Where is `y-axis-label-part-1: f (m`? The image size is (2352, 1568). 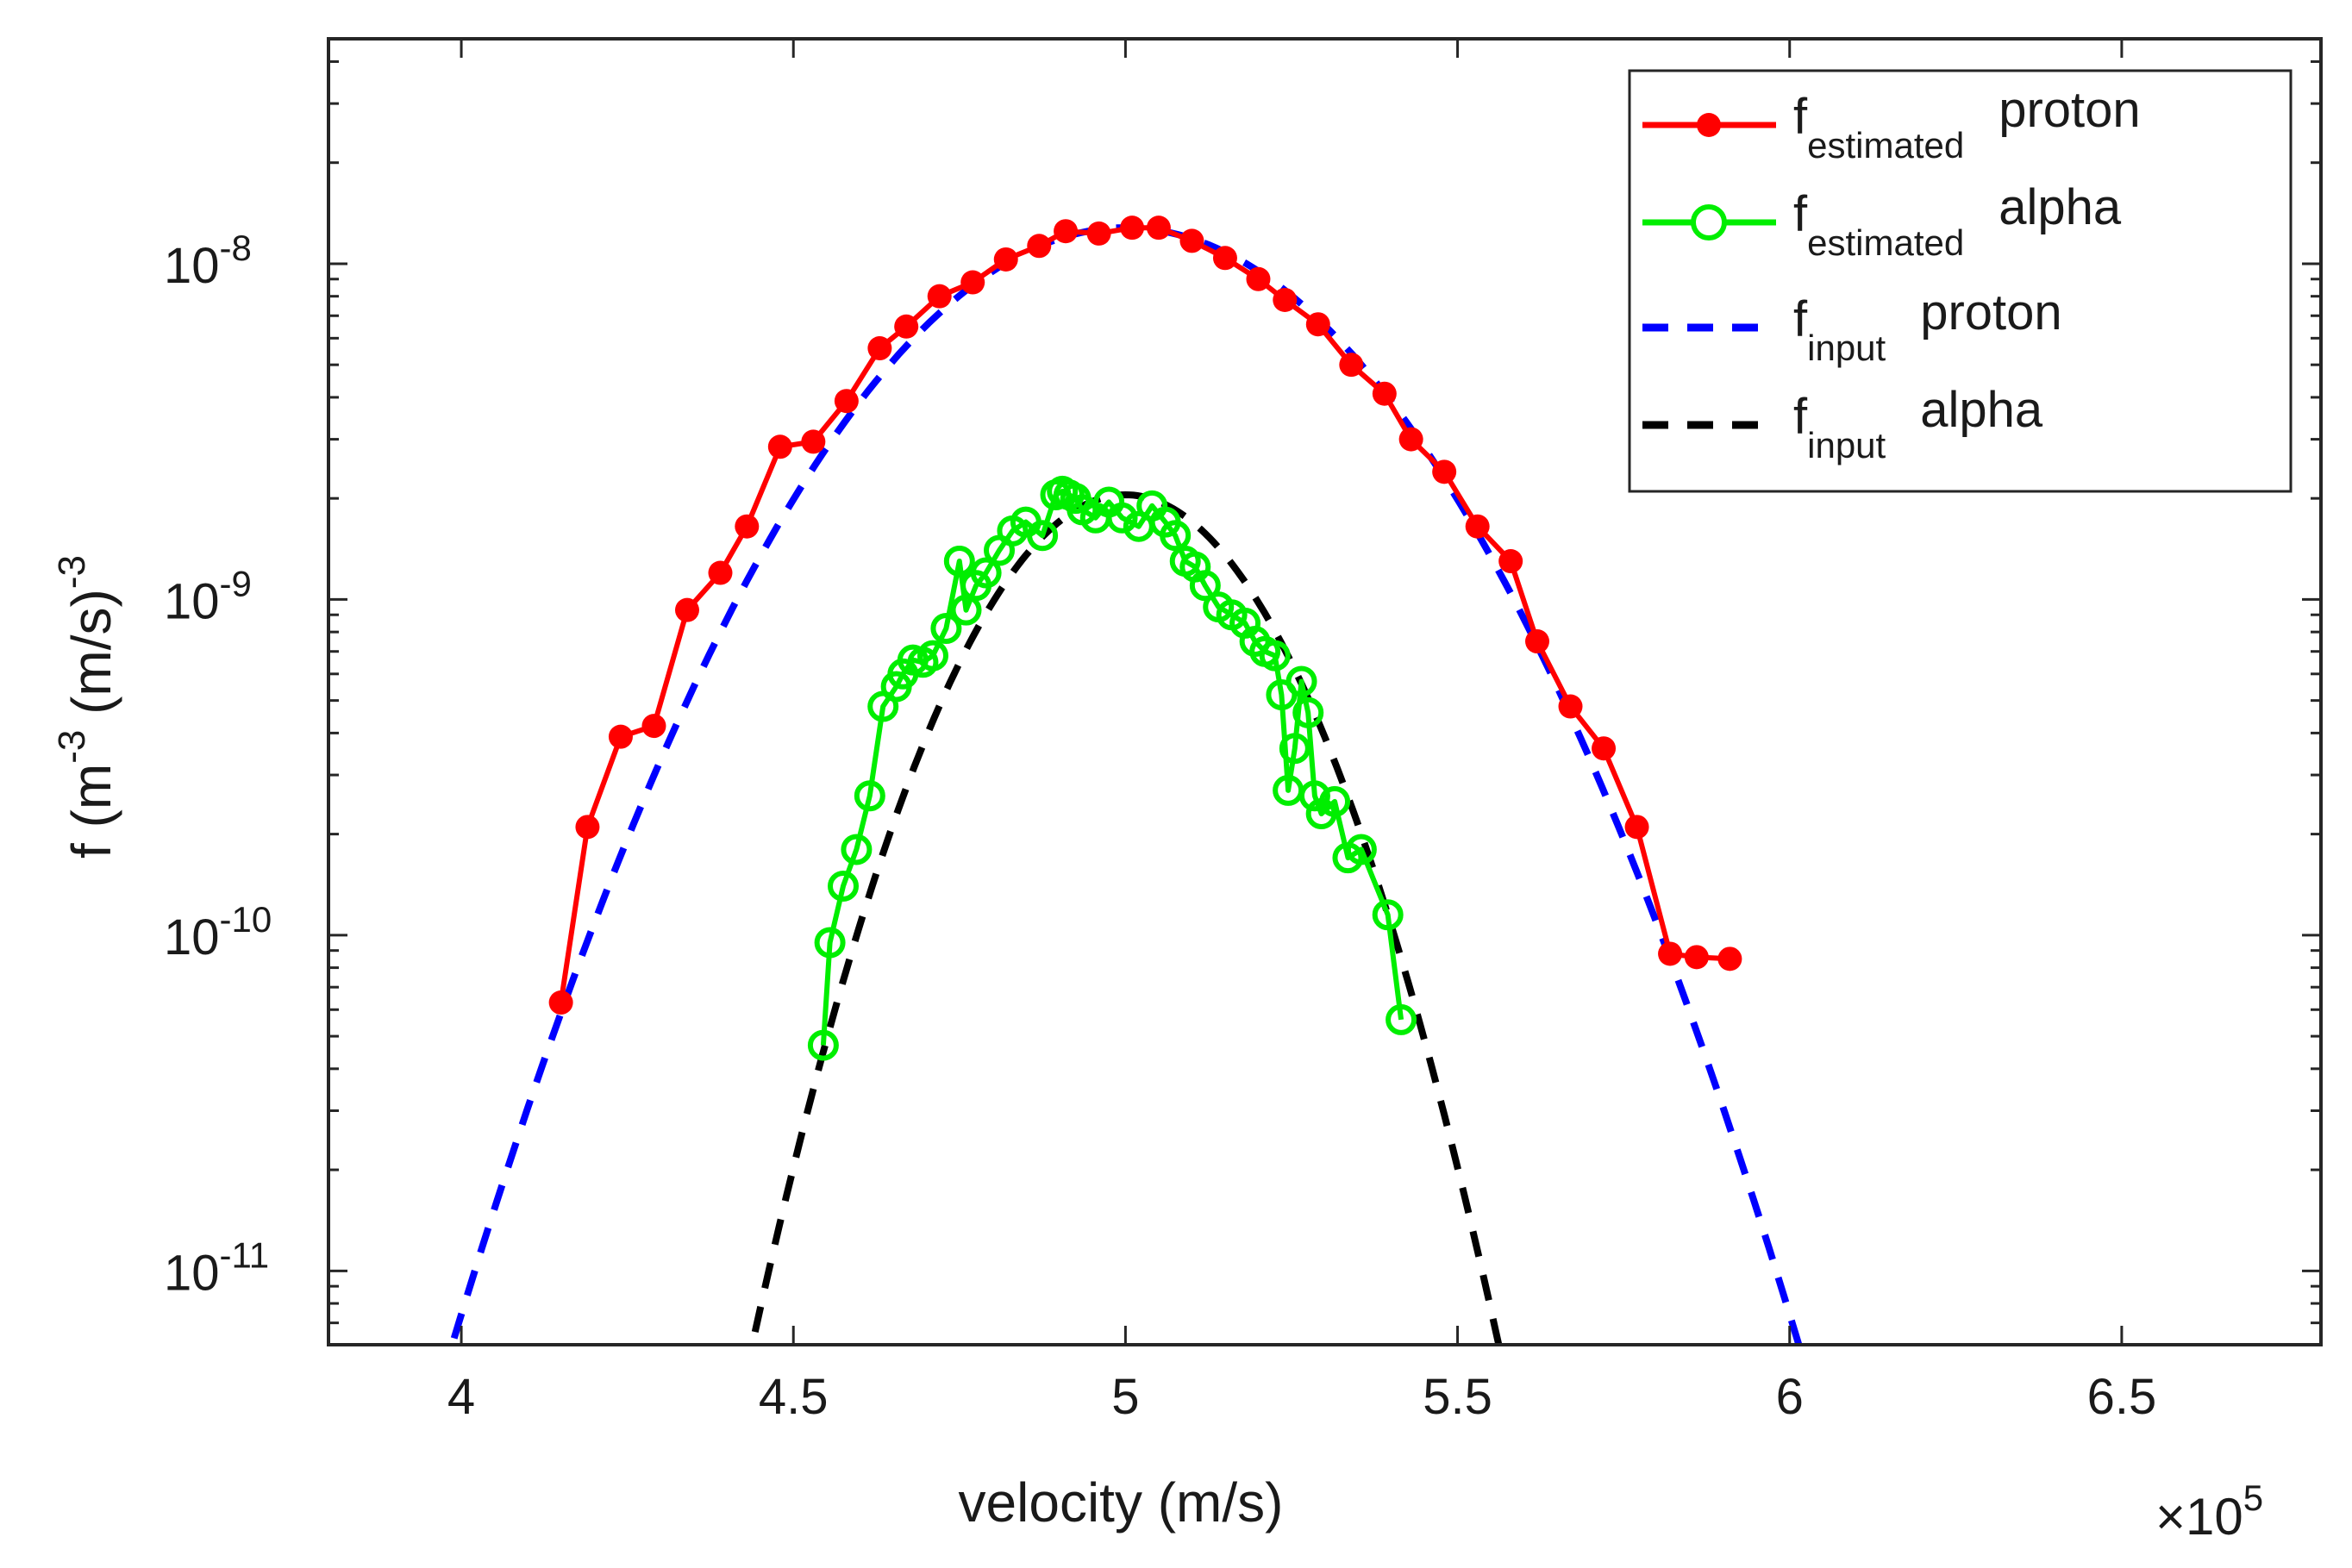 y-axis-label-part-1: f (m is located at coordinates (91, 811).